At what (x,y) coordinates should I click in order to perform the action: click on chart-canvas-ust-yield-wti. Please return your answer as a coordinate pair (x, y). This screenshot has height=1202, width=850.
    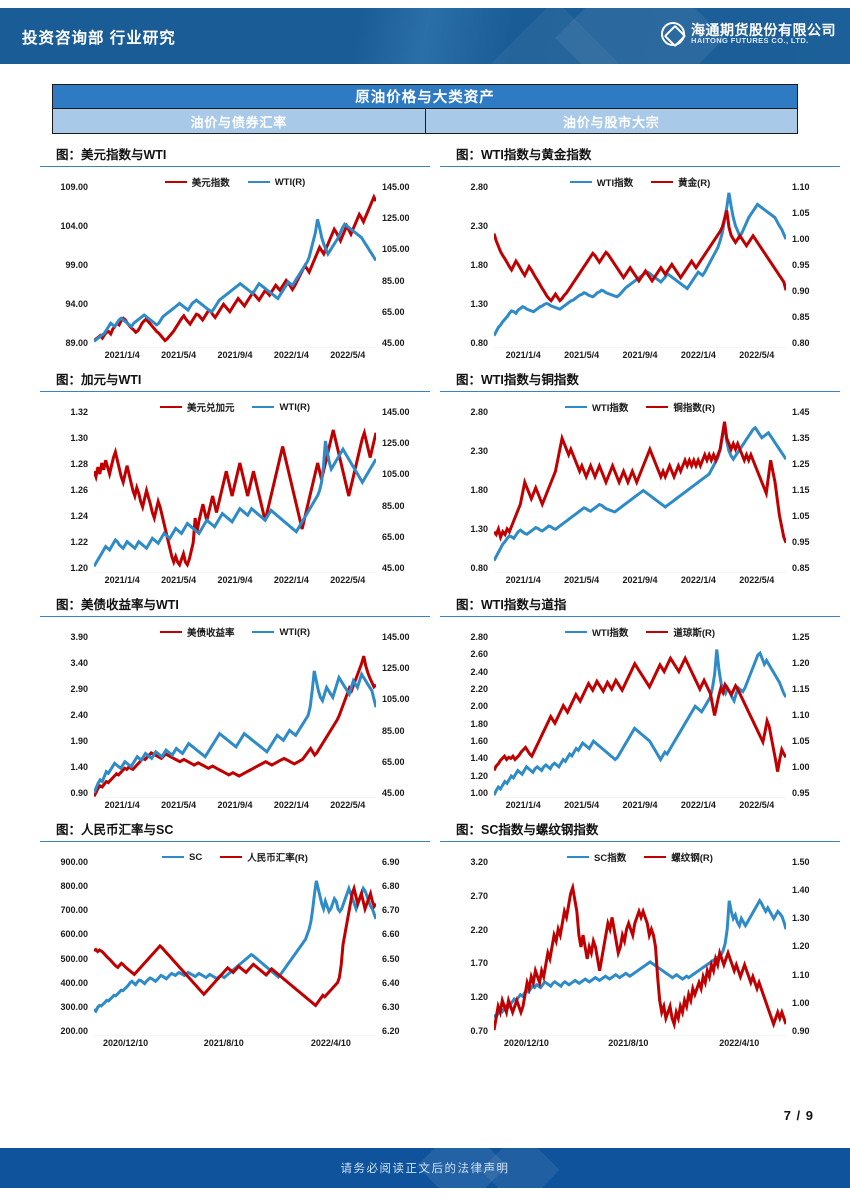
    Looking at the image, I should click on (235, 715).